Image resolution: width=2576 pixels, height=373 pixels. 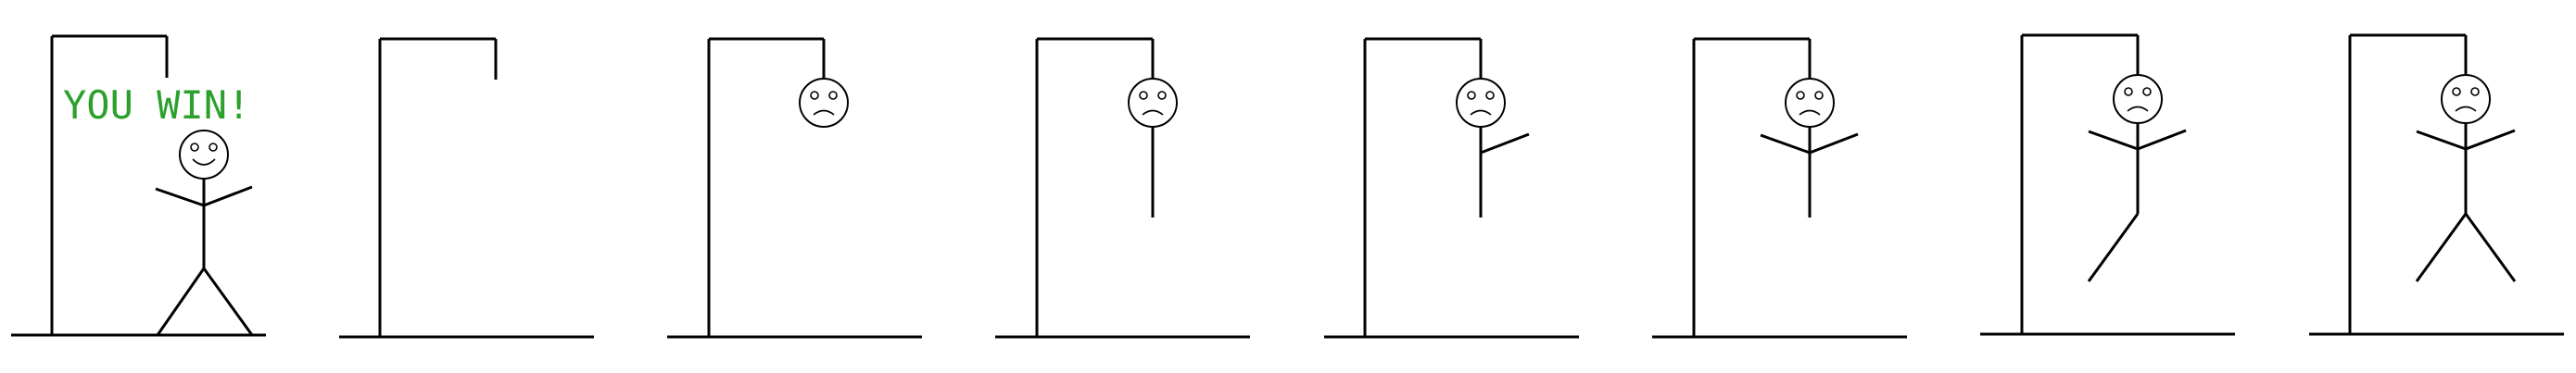 What do you see at coordinates (157, 105) in the screenshot?
I see `win-message: YOU WIN!` at bounding box center [157, 105].